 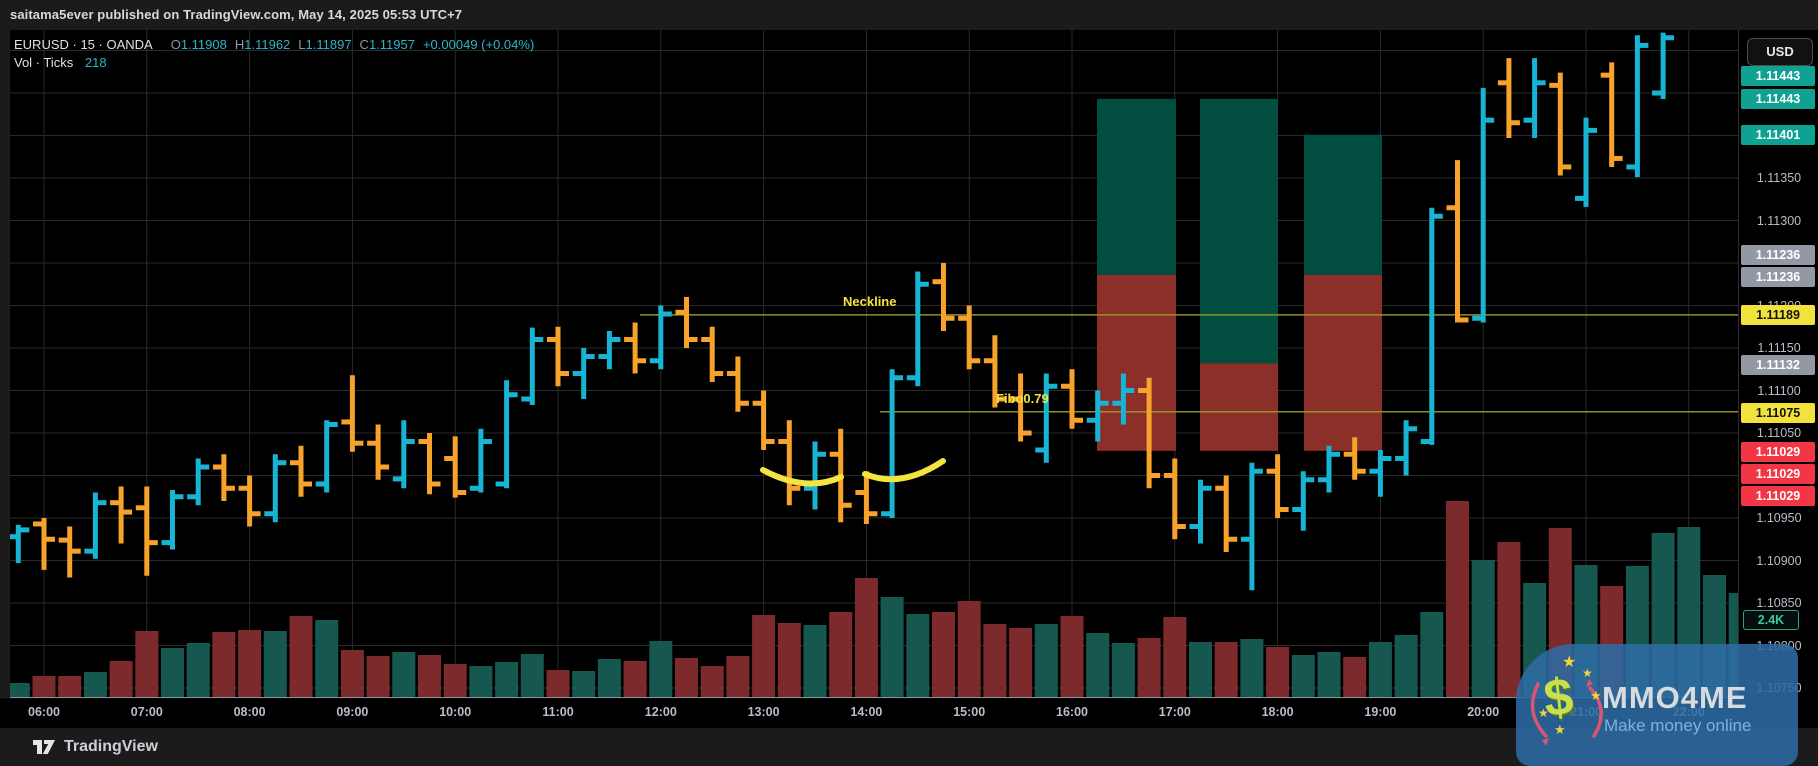 What do you see at coordinates (391, 44) in the screenshot?
I see `ohlc-value: 1.11957` at bounding box center [391, 44].